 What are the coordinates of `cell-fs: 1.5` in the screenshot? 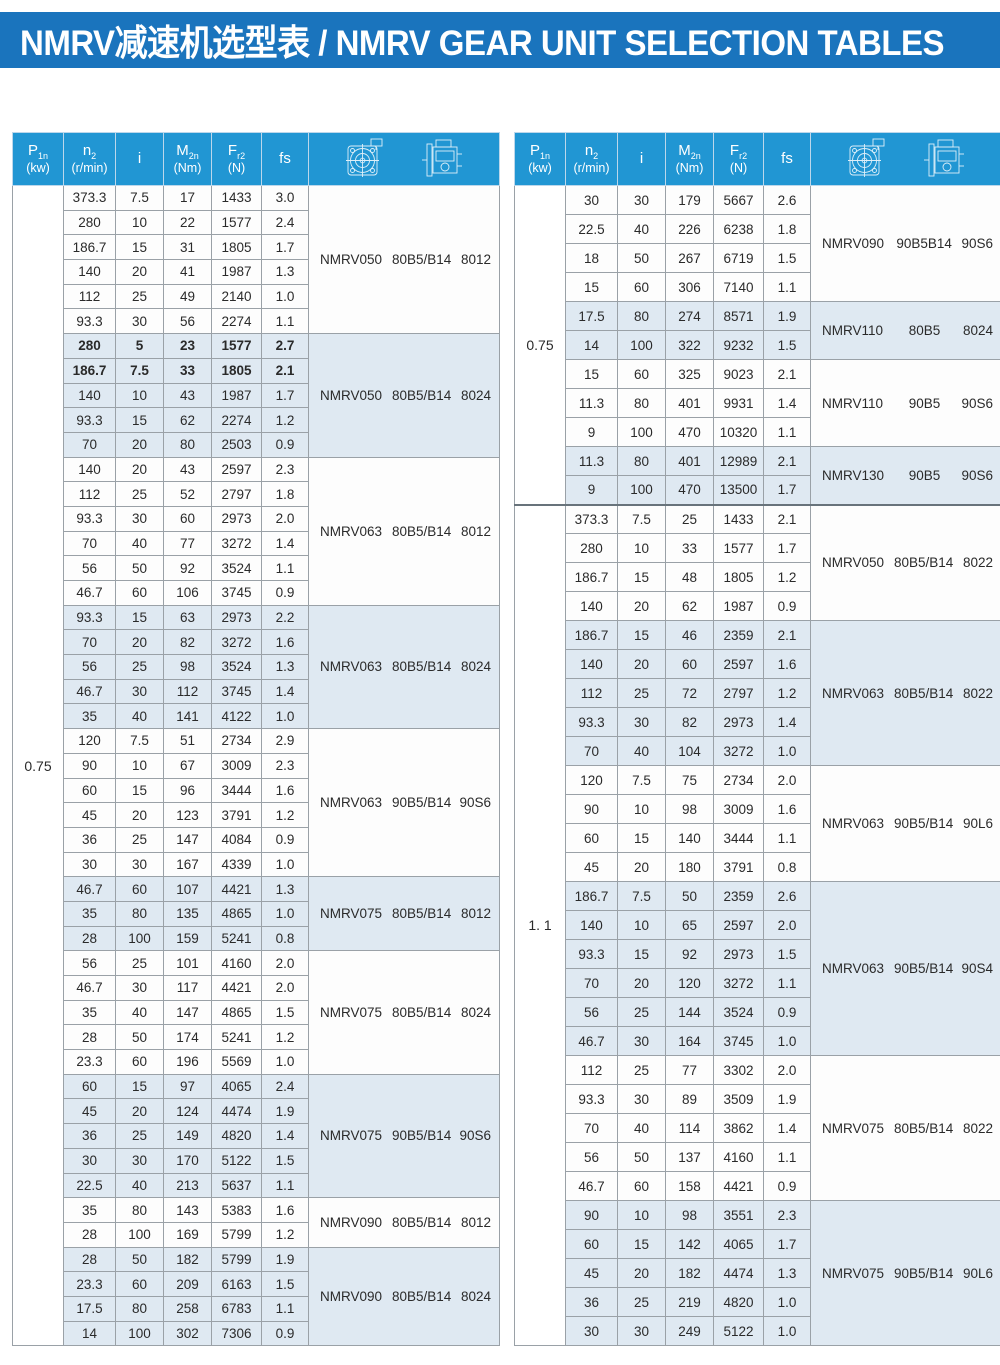 It's located at (285, 1012).